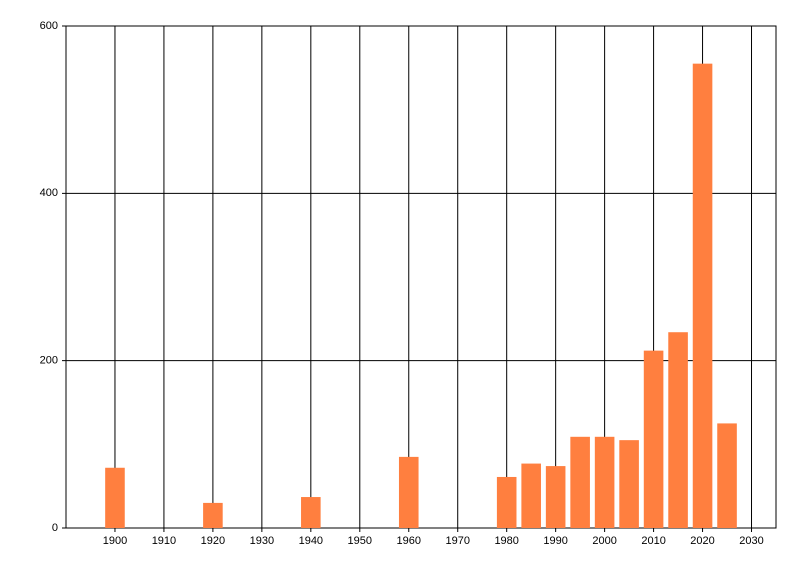 This screenshot has height=576, width=800. I want to click on y-tick-label: 0, so click(55, 528).